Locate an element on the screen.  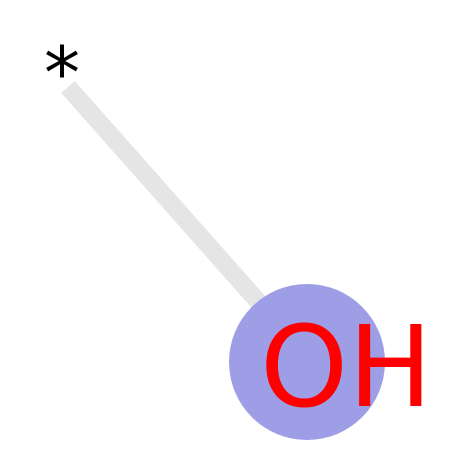
oxygen-atom-highlight is located at coordinates (307, 362).